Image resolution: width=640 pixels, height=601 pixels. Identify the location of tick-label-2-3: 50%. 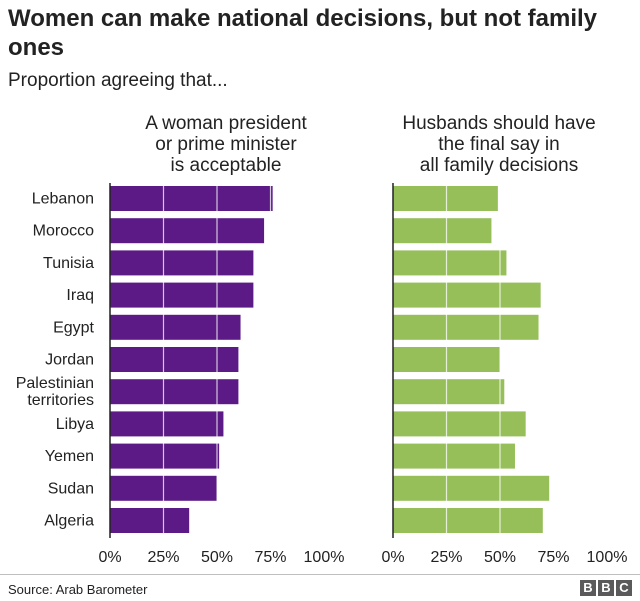
(500, 557).